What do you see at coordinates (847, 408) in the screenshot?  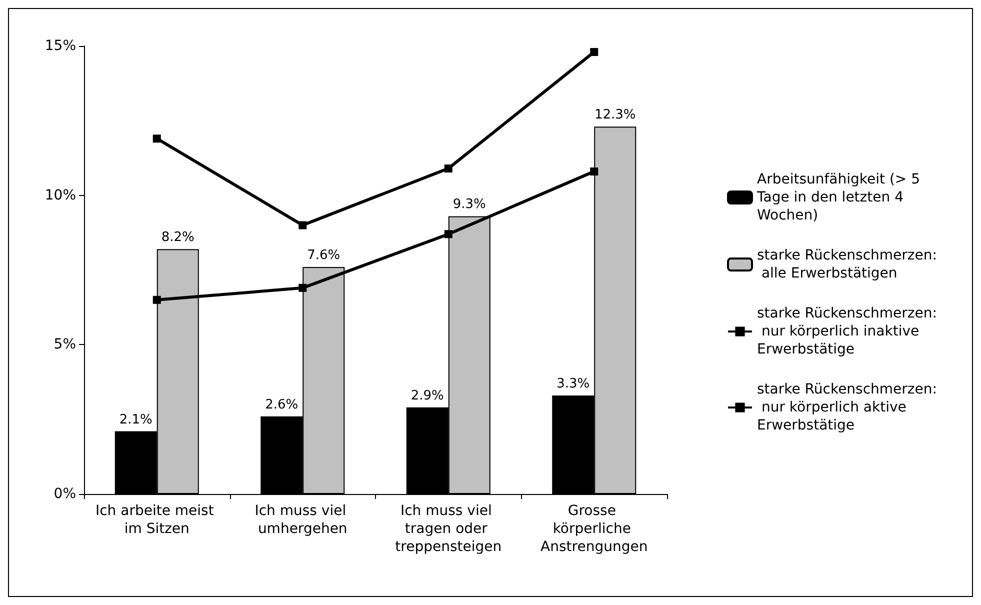 I see `legend-label: starke Rückenschmerzen: nur körperlich aktive Erwerbstätige` at bounding box center [847, 408].